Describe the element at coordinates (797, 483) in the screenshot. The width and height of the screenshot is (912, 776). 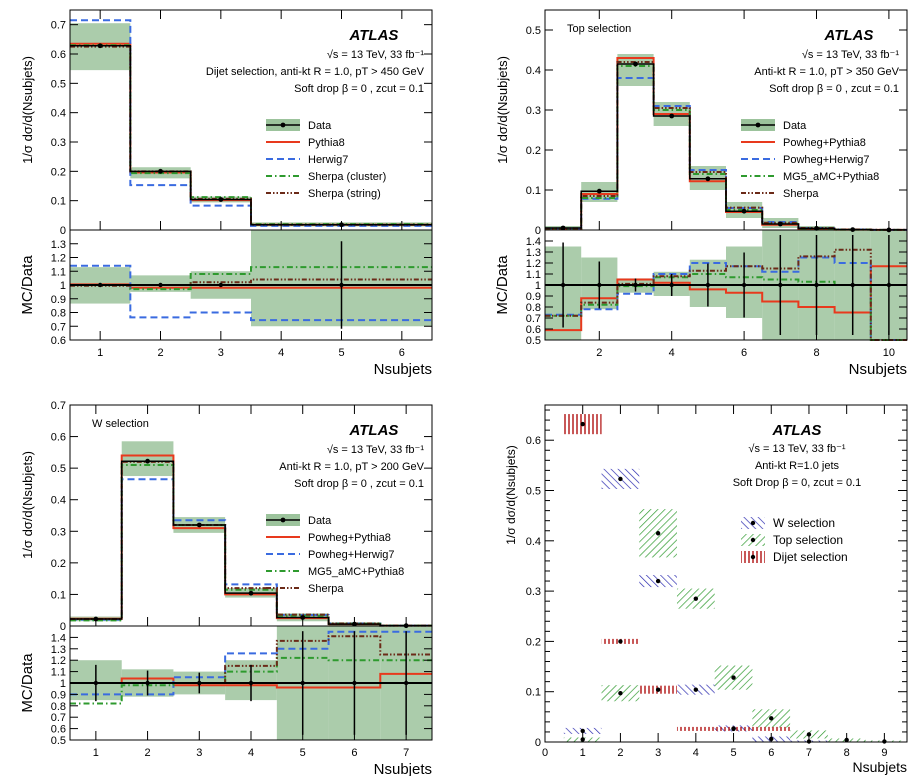
I see `info-line: Soft Drop β = 0, zcut = 0.1` at that location.